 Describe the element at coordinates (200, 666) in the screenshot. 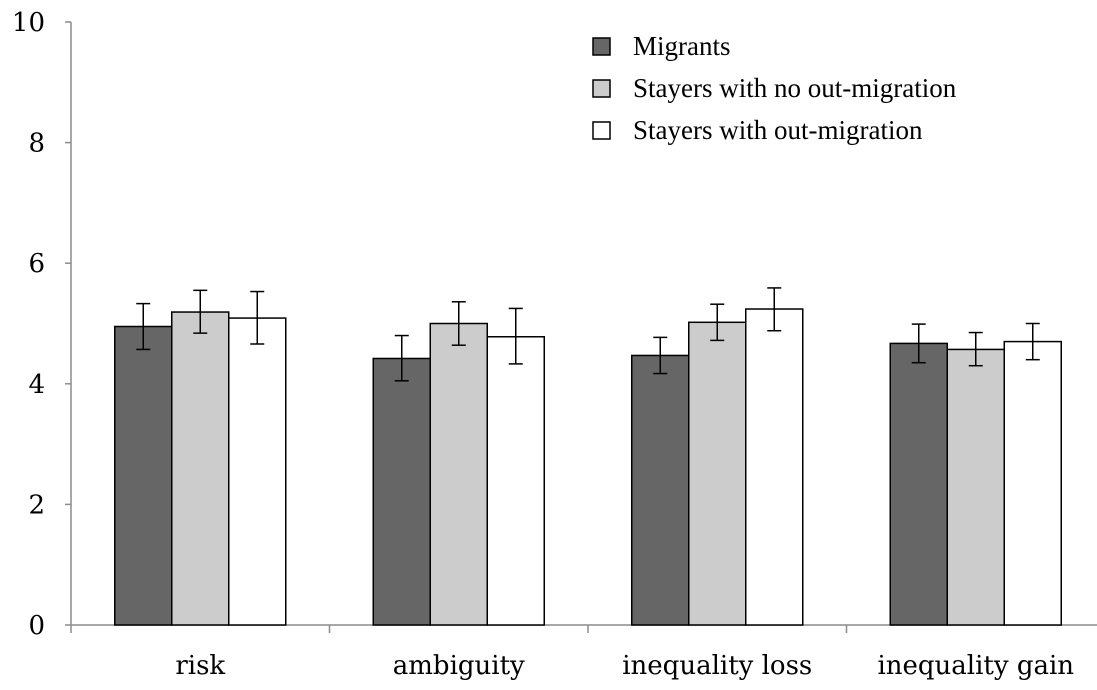

I see `x-category-label: risk` at that location.